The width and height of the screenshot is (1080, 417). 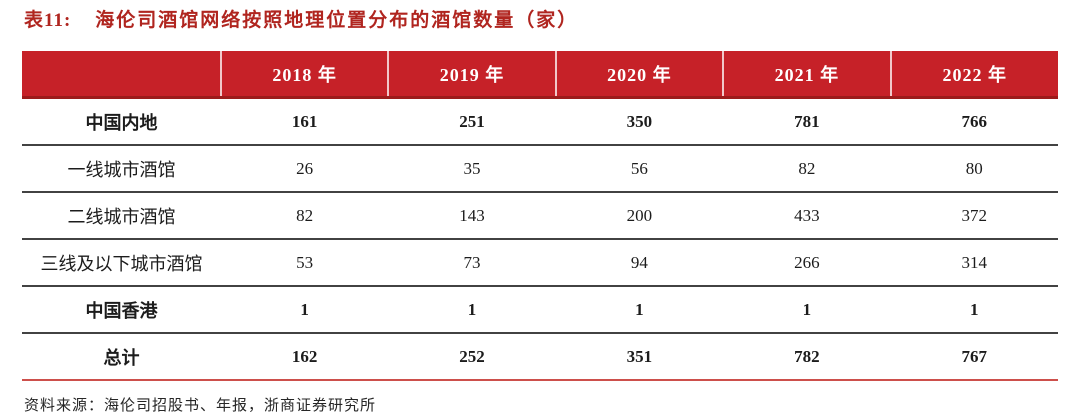 I want to click on cell-value: 351, so click(x=639, y=356).